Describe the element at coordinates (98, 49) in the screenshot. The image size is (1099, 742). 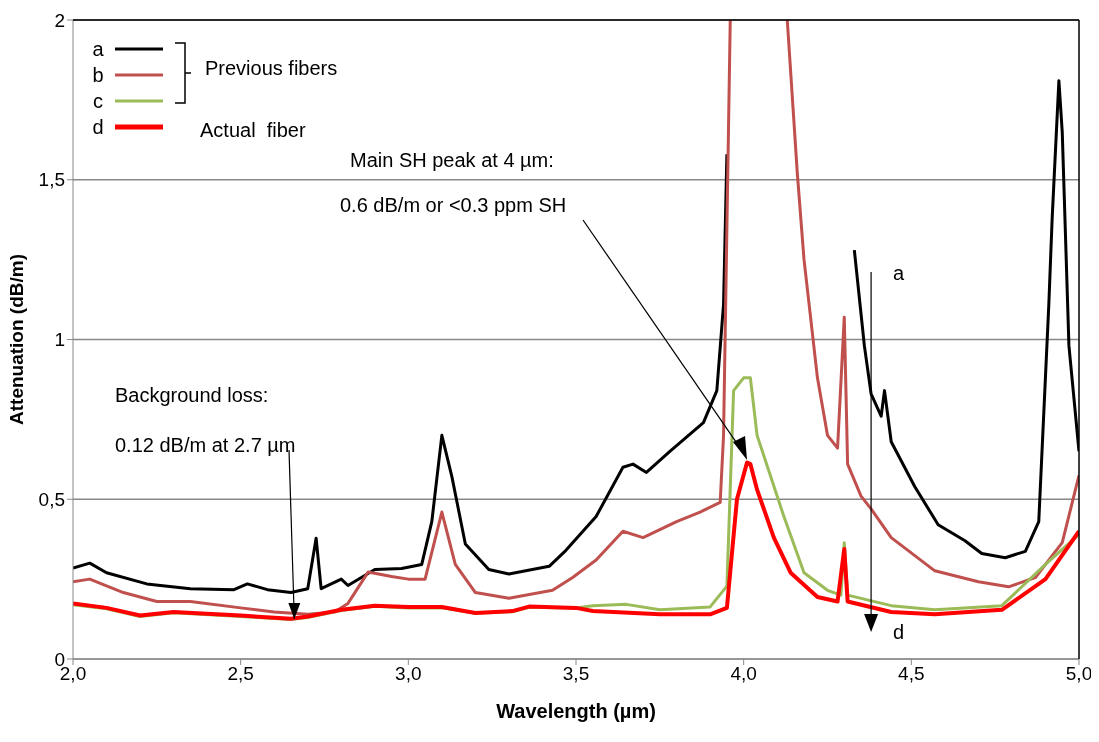
I see `legend-label: a` at that location.